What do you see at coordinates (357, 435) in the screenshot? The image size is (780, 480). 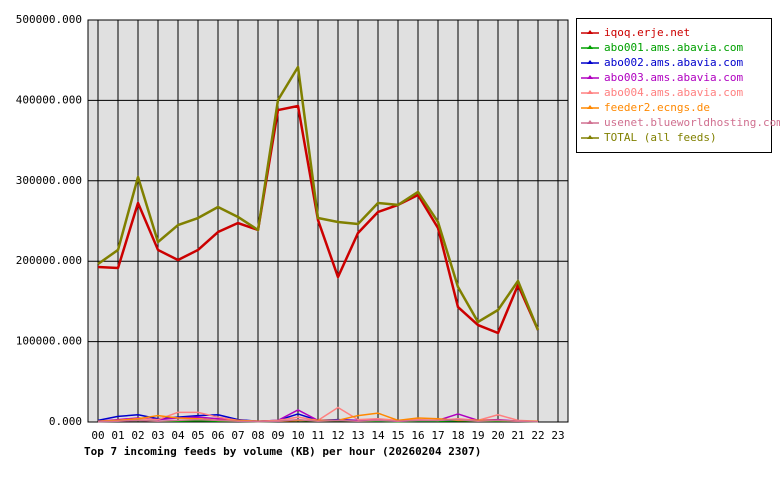 I see `x-tick-label: 13` at bounding box center [357, 435].